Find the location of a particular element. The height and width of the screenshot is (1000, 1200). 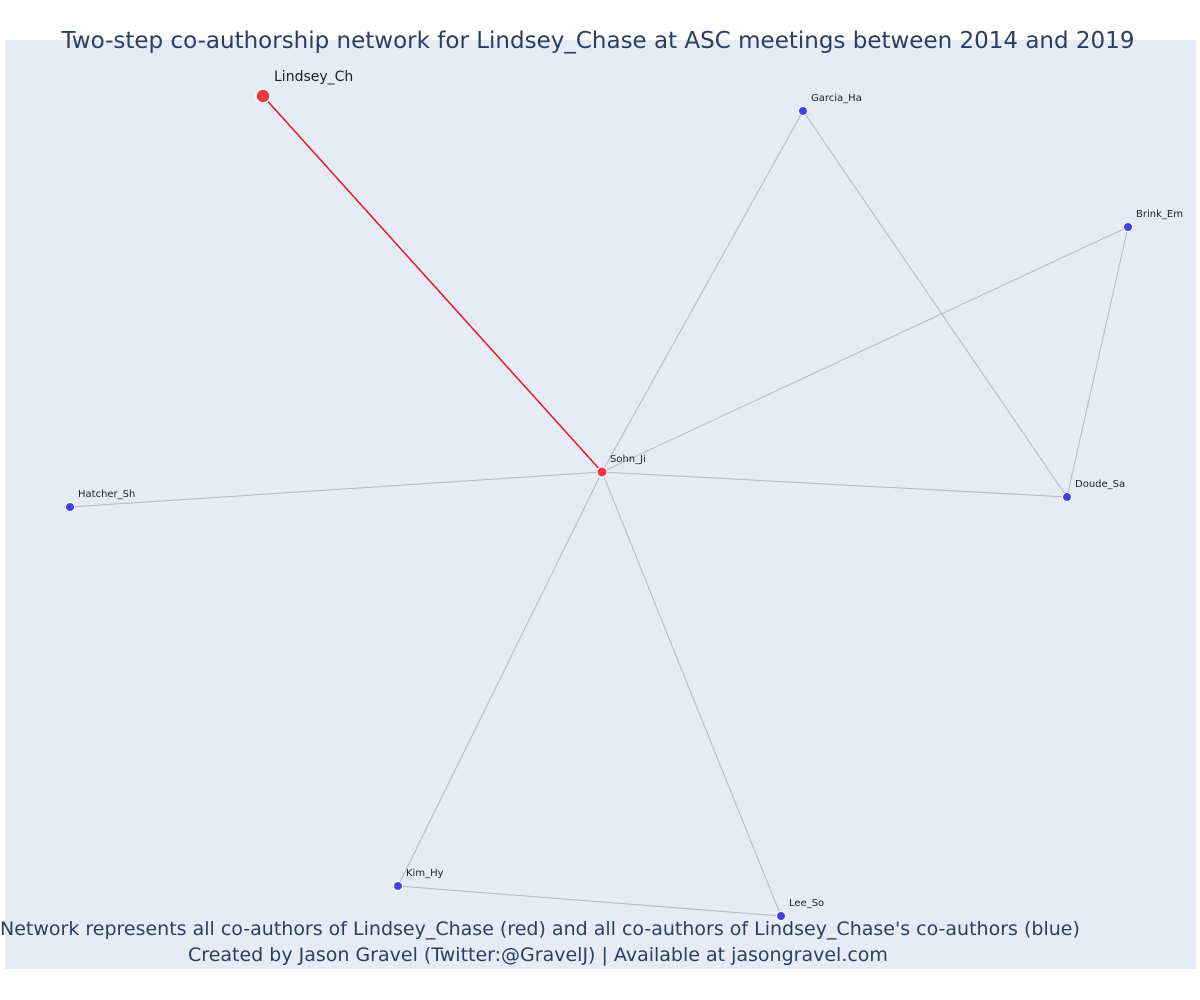

node-Garcia_Ha is located at coordinates (803, 111).